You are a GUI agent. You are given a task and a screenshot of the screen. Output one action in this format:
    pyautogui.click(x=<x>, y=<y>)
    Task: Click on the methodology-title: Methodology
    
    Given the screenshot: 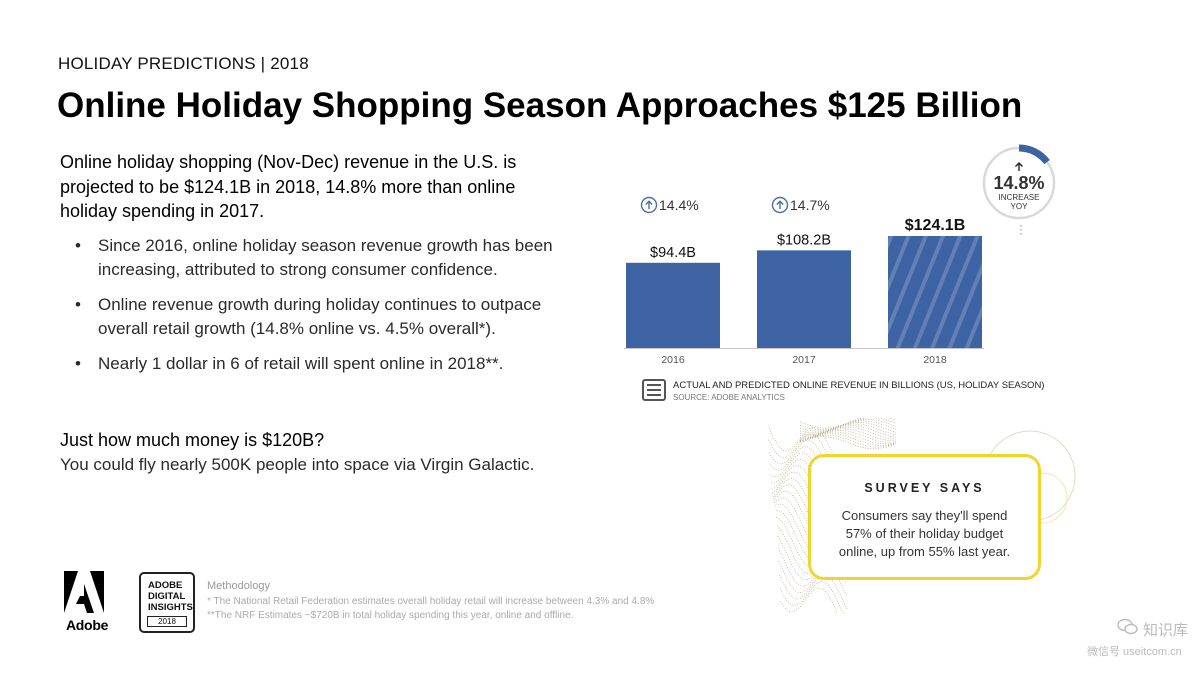 What is the action you would take?
    pyautogui.click(x=238, y=586)
    